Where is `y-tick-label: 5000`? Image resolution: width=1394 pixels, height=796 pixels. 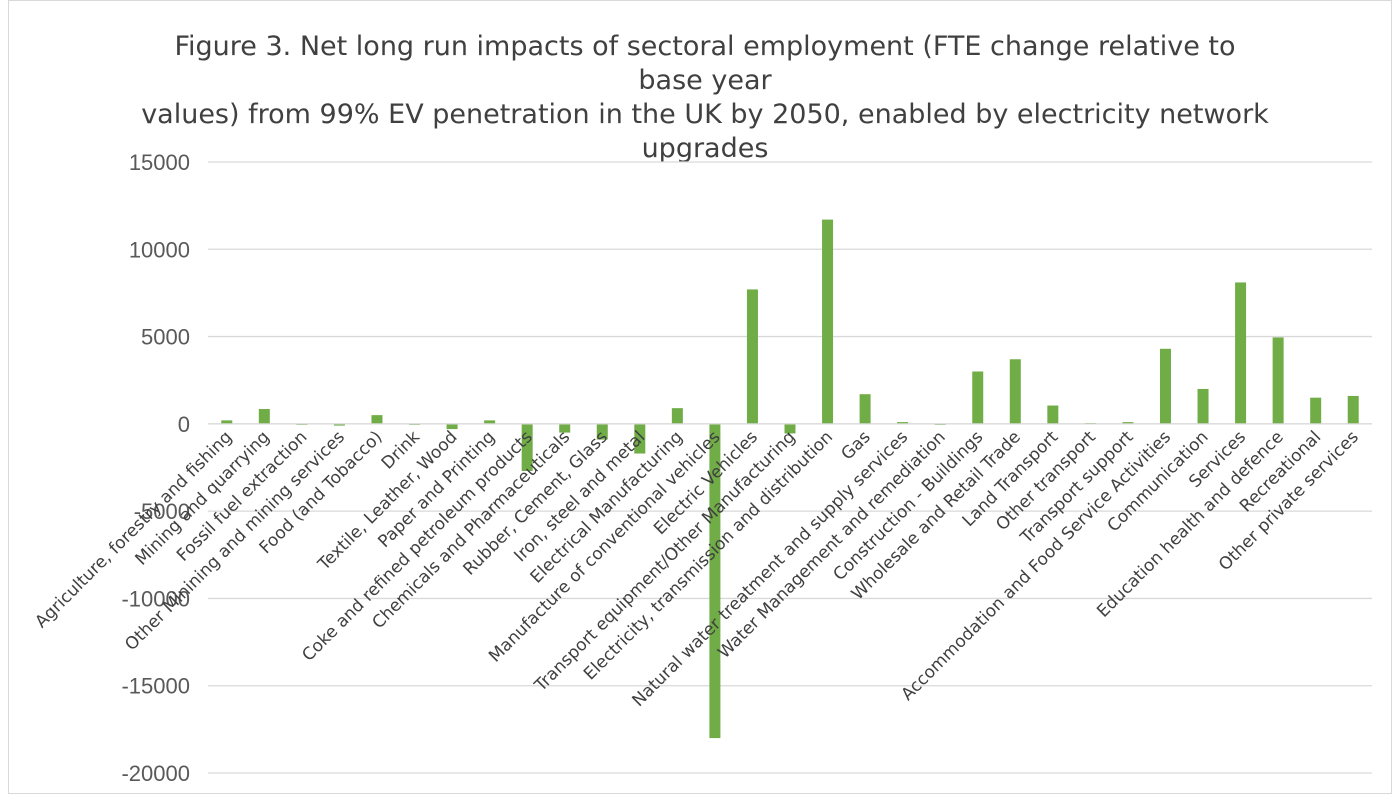 y-tick-label: 5000 is located at coordinates (165, 337).